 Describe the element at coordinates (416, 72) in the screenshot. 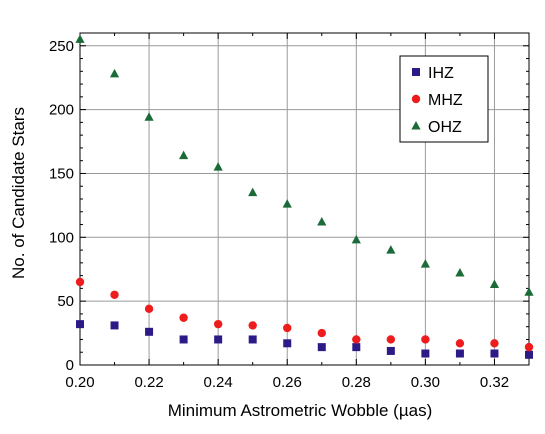

I see `legend-marker-ihz` at that location.